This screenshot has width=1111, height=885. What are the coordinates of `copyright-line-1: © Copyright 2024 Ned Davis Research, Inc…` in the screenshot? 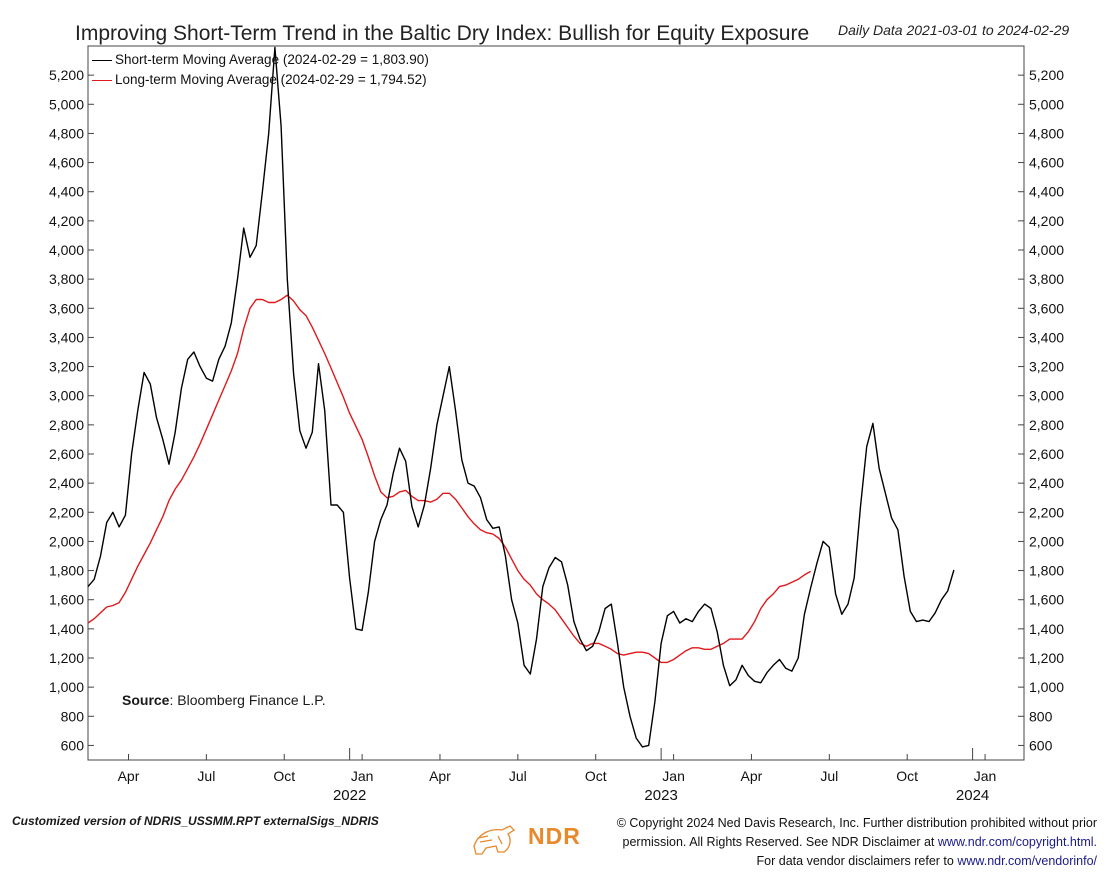 It's located at (856, 823).